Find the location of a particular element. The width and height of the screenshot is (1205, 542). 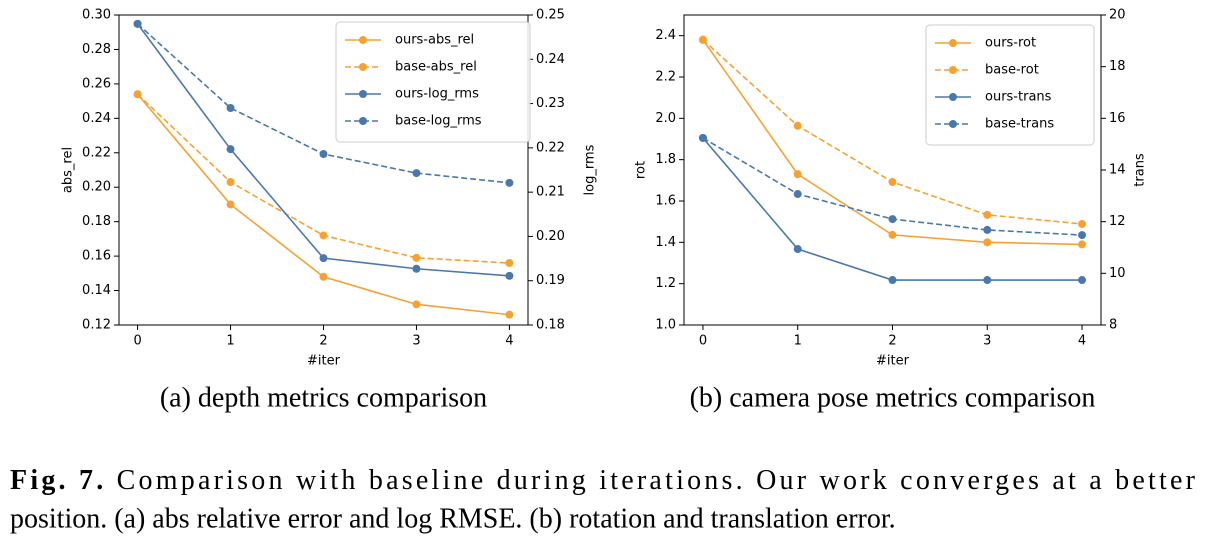

y-tick-label: 2.4 is located at coordinates (665, 35).